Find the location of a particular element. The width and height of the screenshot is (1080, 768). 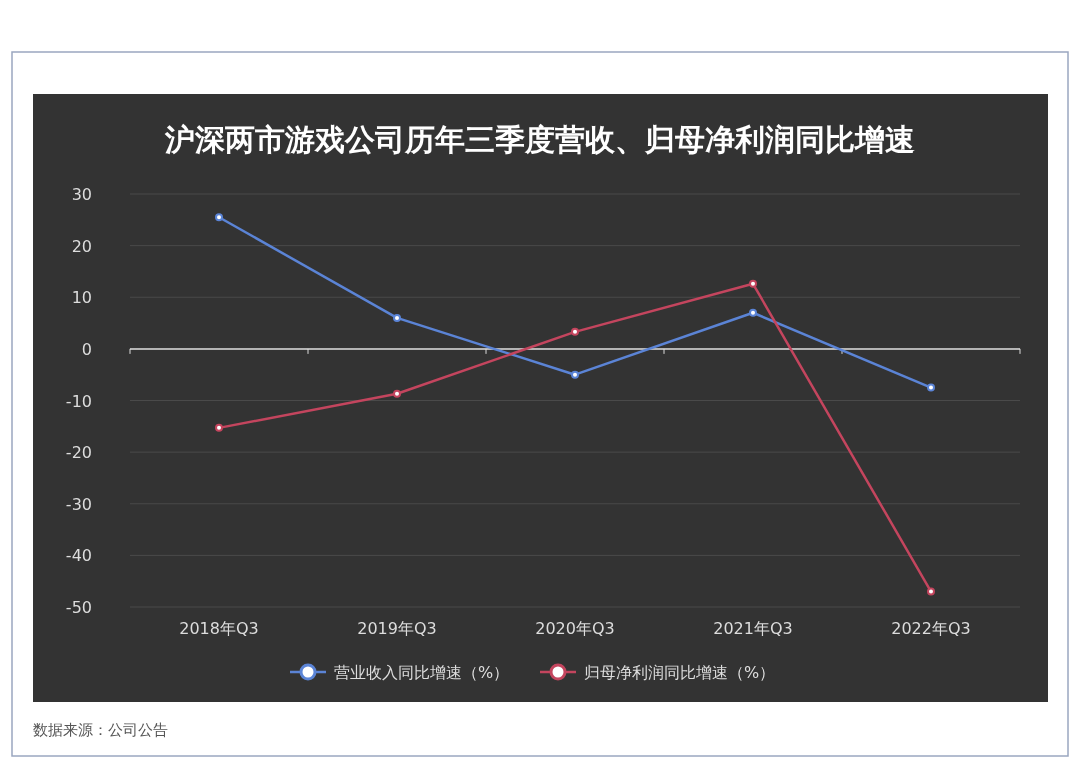

y-tick-label: 0 is located at coordinates (86, 349).